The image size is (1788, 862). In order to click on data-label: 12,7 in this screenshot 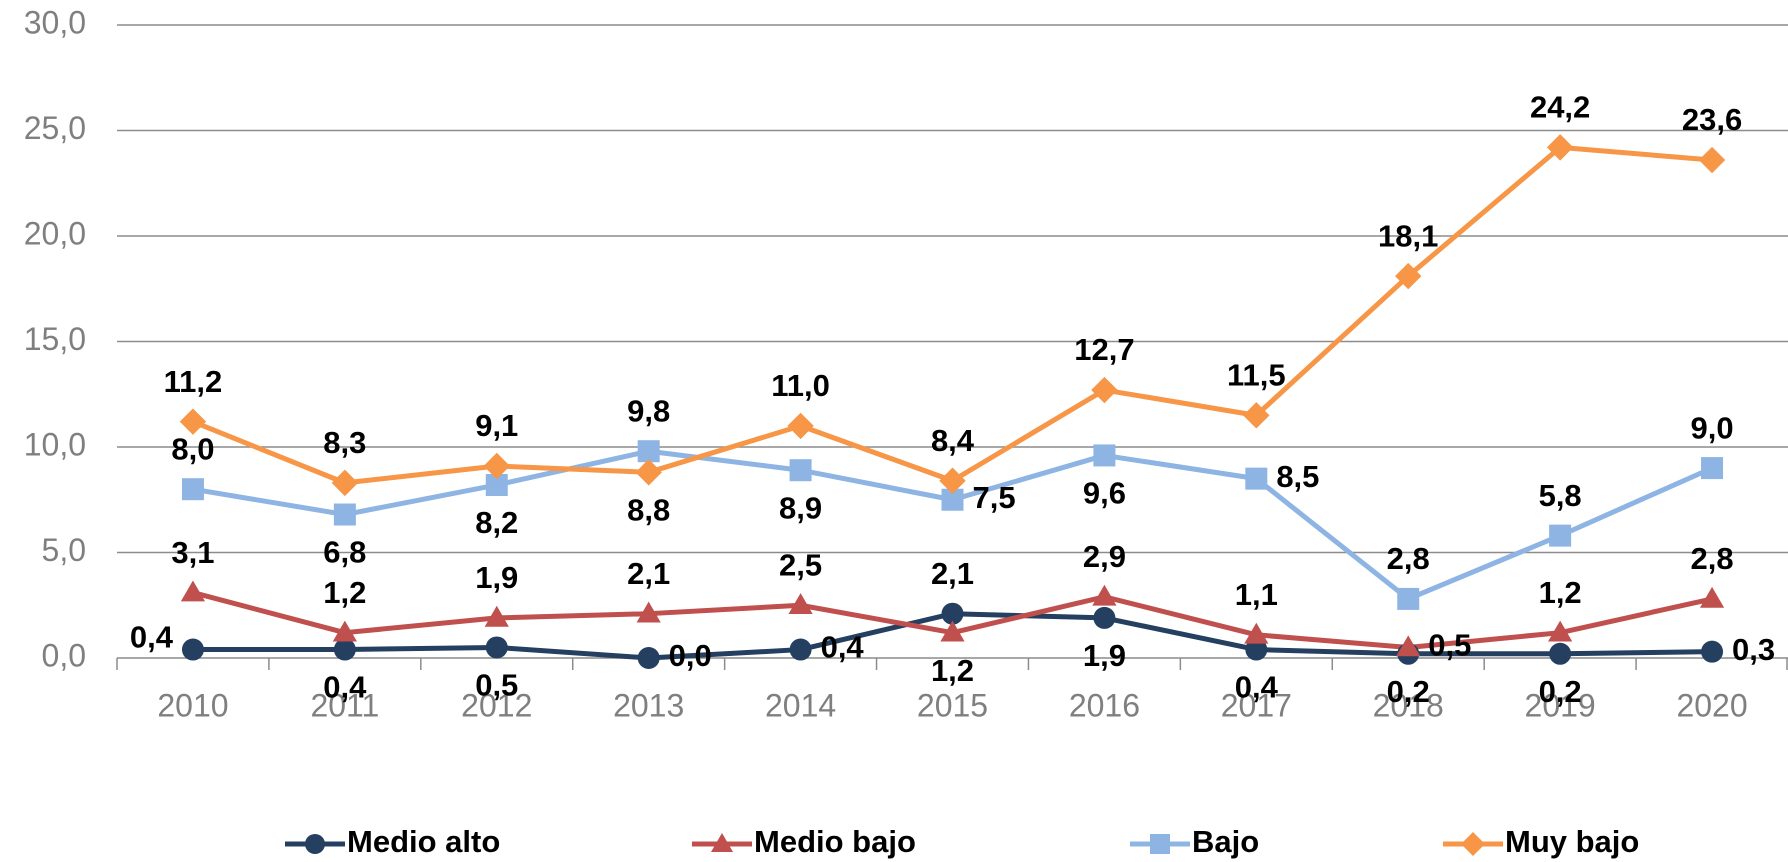, I will do `click(1104, 349)`.